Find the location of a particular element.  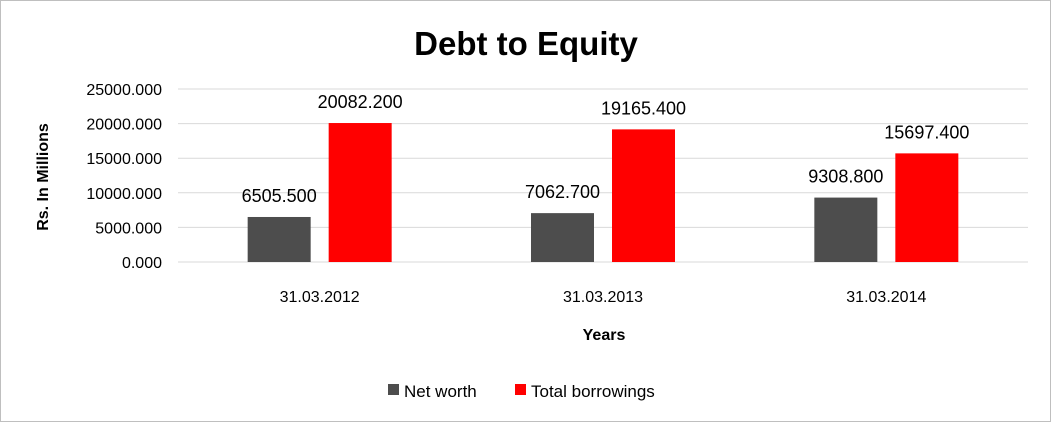

y-tick-label: 20000.000 is located at coordinates (124, 125).